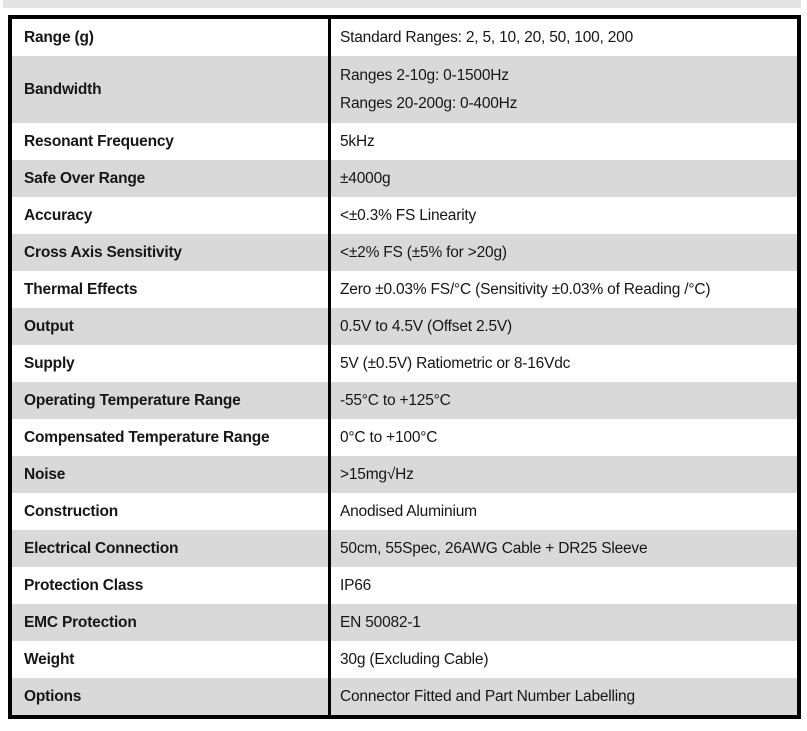 Image resolution: width=807 pixels, height=731 pixels. I want to click on spec-value-line: <±2% FS (±5% for >20g), so click(423, 252).